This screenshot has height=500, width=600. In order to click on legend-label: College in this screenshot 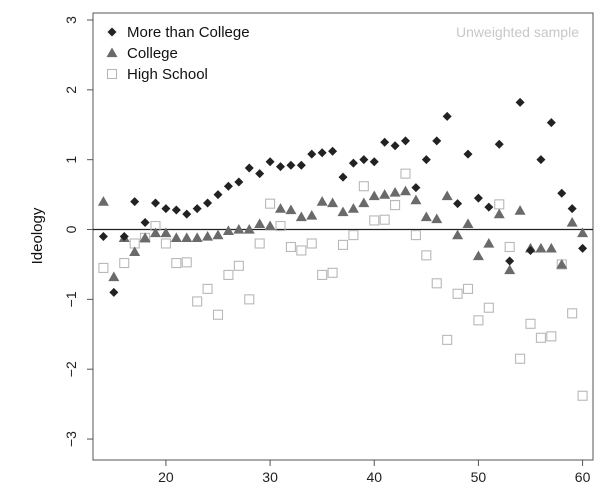, I will do `click(152, 53)`.